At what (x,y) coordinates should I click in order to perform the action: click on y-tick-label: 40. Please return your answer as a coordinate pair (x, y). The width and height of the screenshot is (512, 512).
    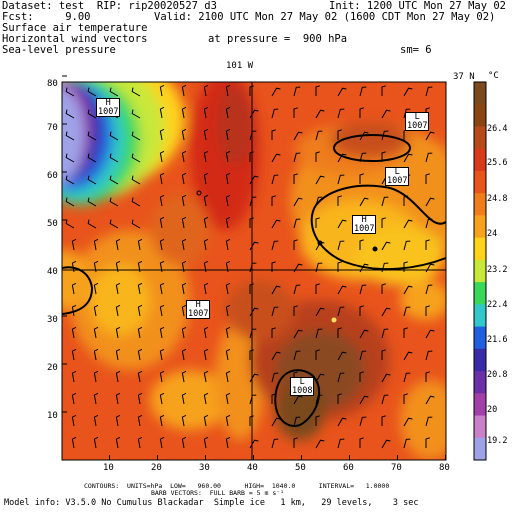
    Looking at the image, I should click on (52, 272).